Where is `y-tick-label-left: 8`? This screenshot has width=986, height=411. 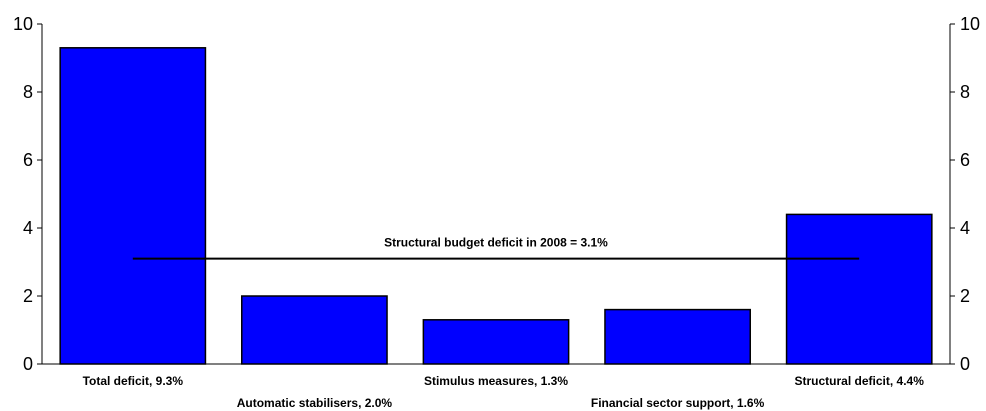
y-tick-label-left: 8 is located at coordinates (28, 92).